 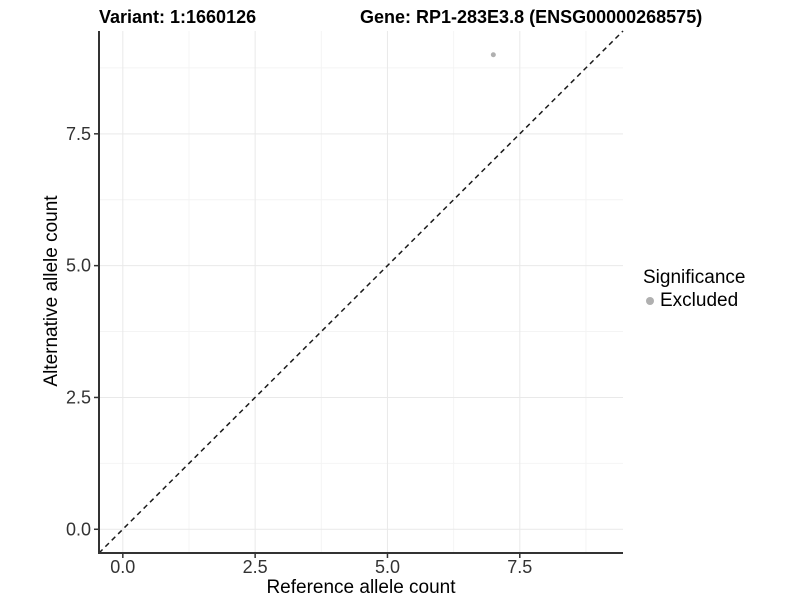 I want to click on x-axis-title: Reference allele count, so click(x=361, y=587).